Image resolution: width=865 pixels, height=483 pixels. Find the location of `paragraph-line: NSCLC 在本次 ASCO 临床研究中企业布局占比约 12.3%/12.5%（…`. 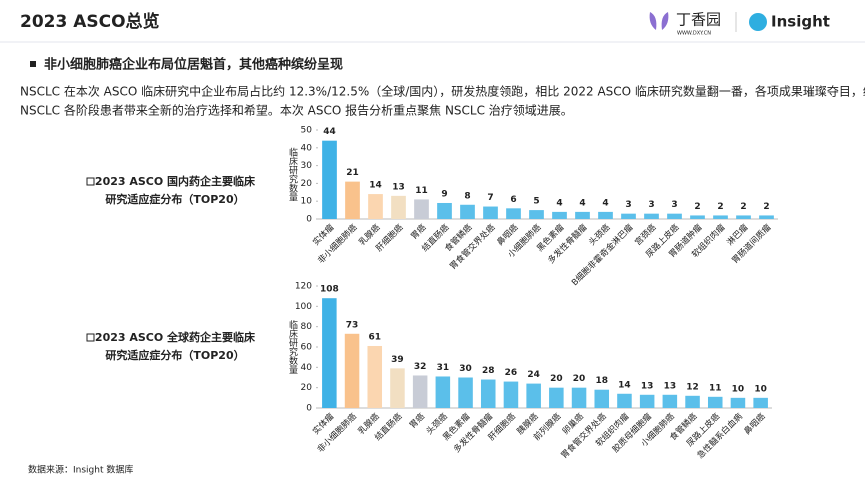

paragraph-line: NSCLC 在本次 ASCO 临床研究中企业布局占比约 12.3%/12.5%（… is located at coordinates (442, 91).